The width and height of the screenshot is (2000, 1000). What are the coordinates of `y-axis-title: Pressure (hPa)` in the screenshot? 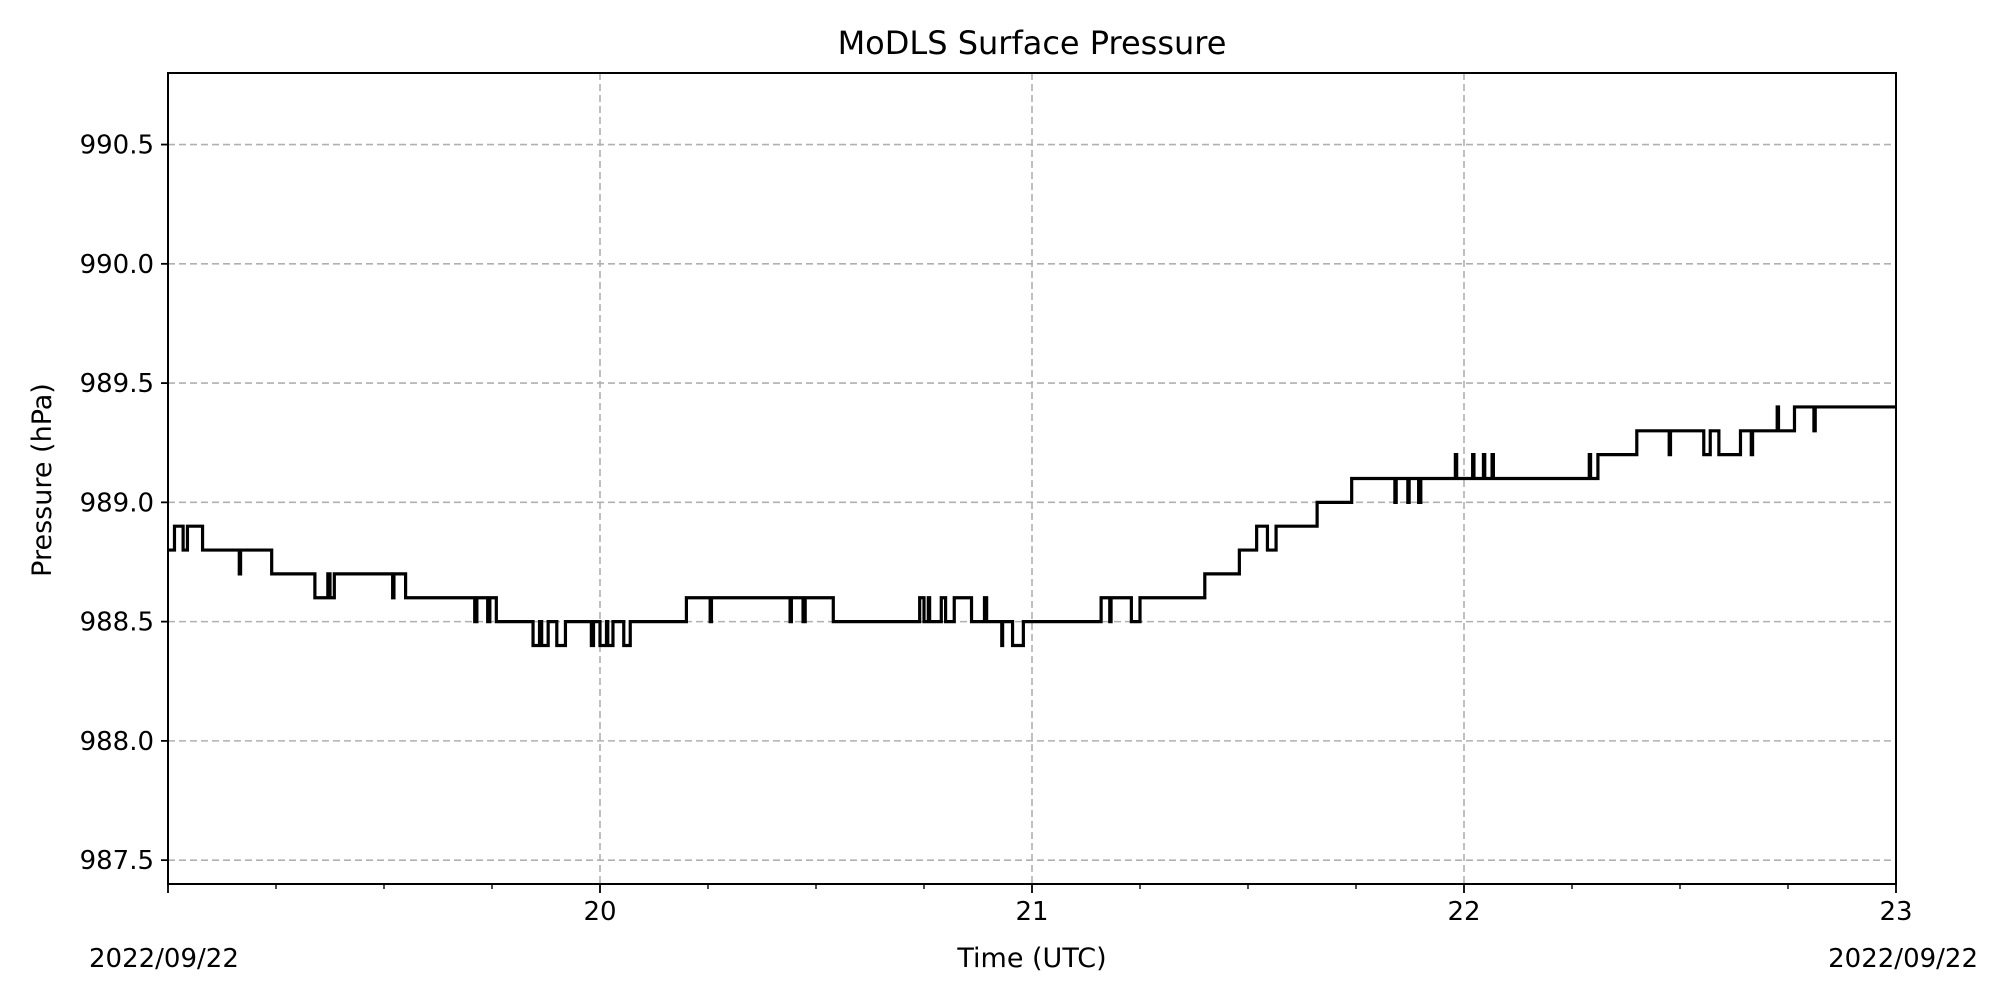 It's located at (42, 480).